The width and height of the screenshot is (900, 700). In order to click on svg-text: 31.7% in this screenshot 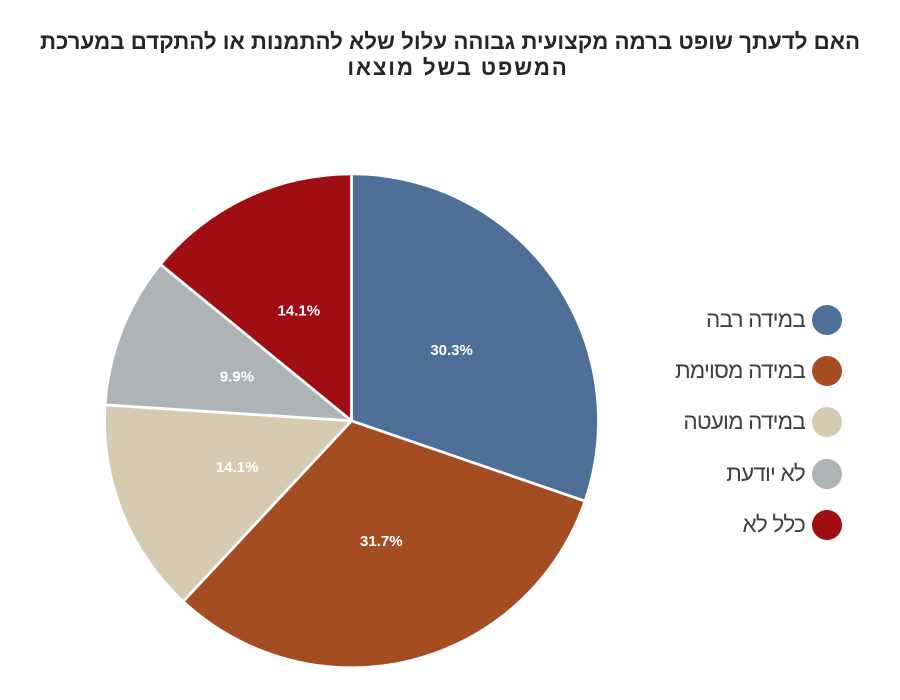, I will do `click(381, 541)`.